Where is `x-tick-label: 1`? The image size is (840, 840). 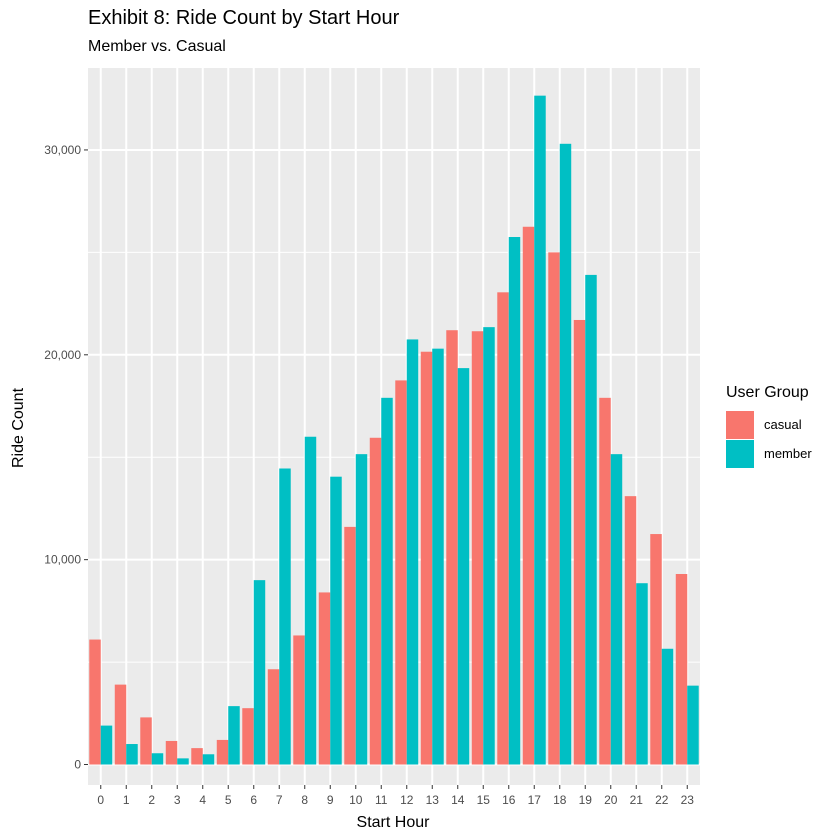 x-tick-label: 1 is located at coordinates (126, 800).